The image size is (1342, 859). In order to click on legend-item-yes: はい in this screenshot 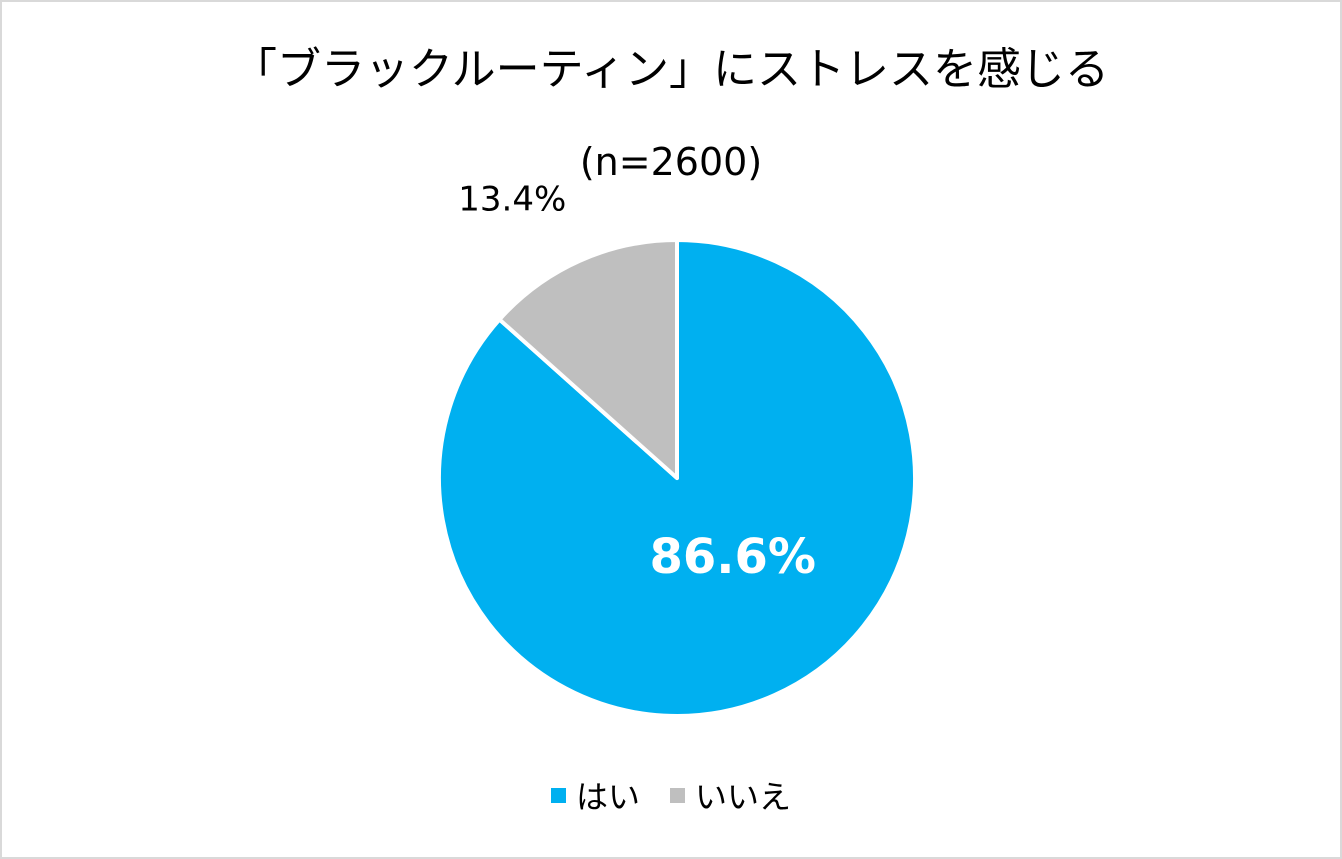, I will do `click(595, 795)`.